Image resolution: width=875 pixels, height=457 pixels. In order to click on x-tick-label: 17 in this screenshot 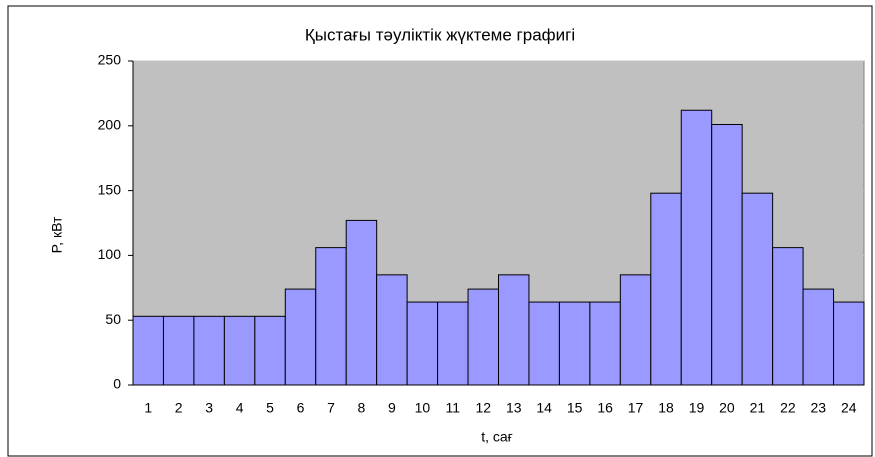, I will do `click(636, 408)`.